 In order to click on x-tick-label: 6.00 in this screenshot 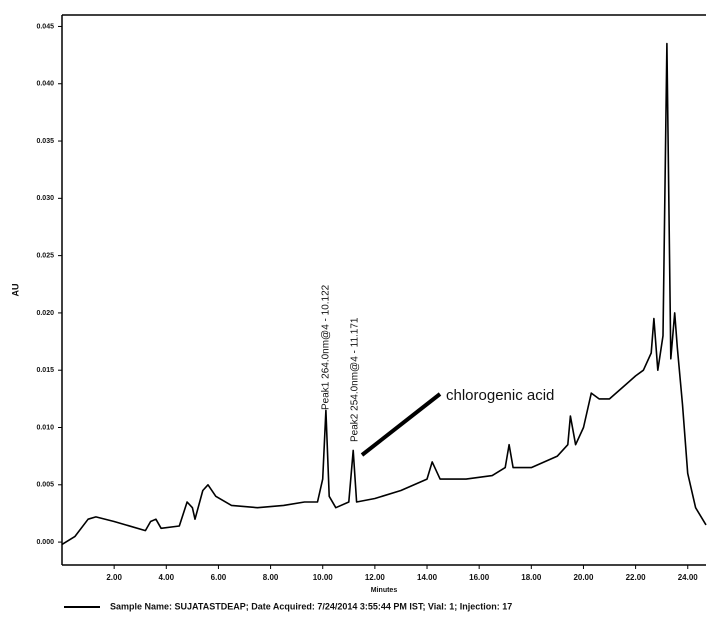, I will do `click(219, 577)`.